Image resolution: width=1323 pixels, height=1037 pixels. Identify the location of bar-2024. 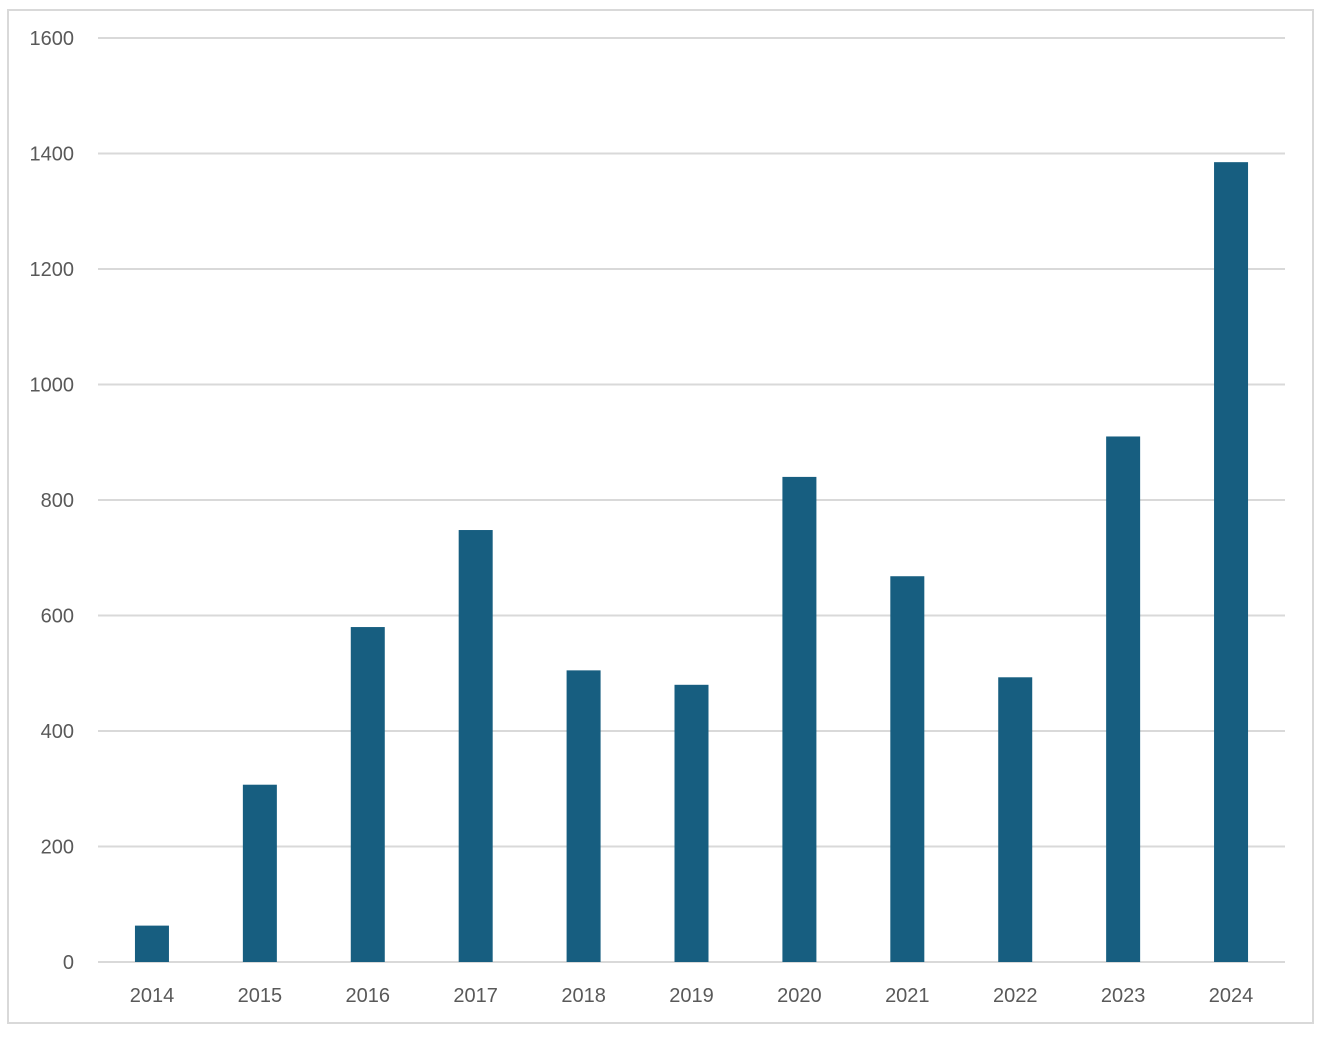
(1231, 562).